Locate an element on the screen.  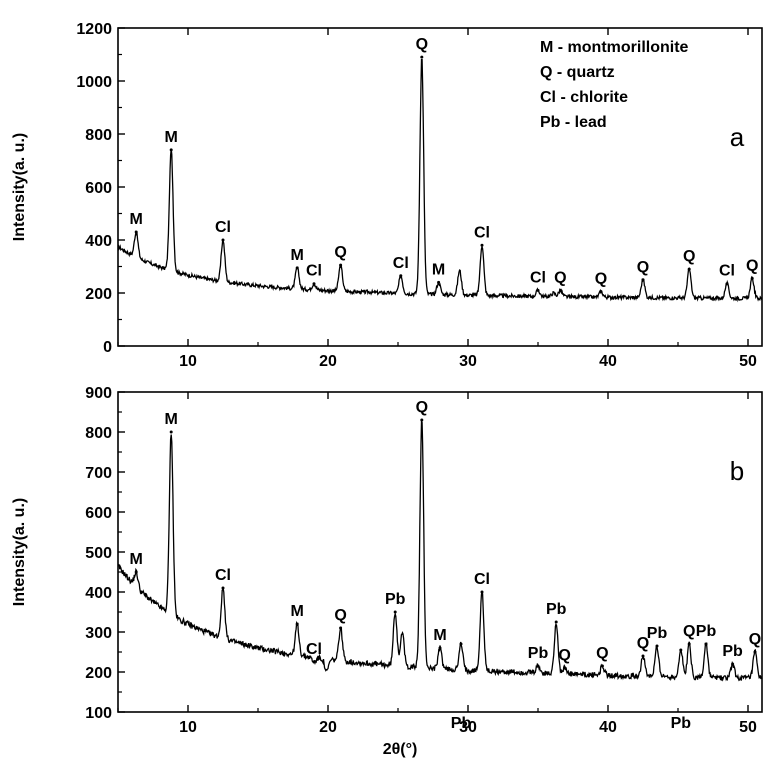
legend-entry: Pb - lead is located at coordinates (573, 122).